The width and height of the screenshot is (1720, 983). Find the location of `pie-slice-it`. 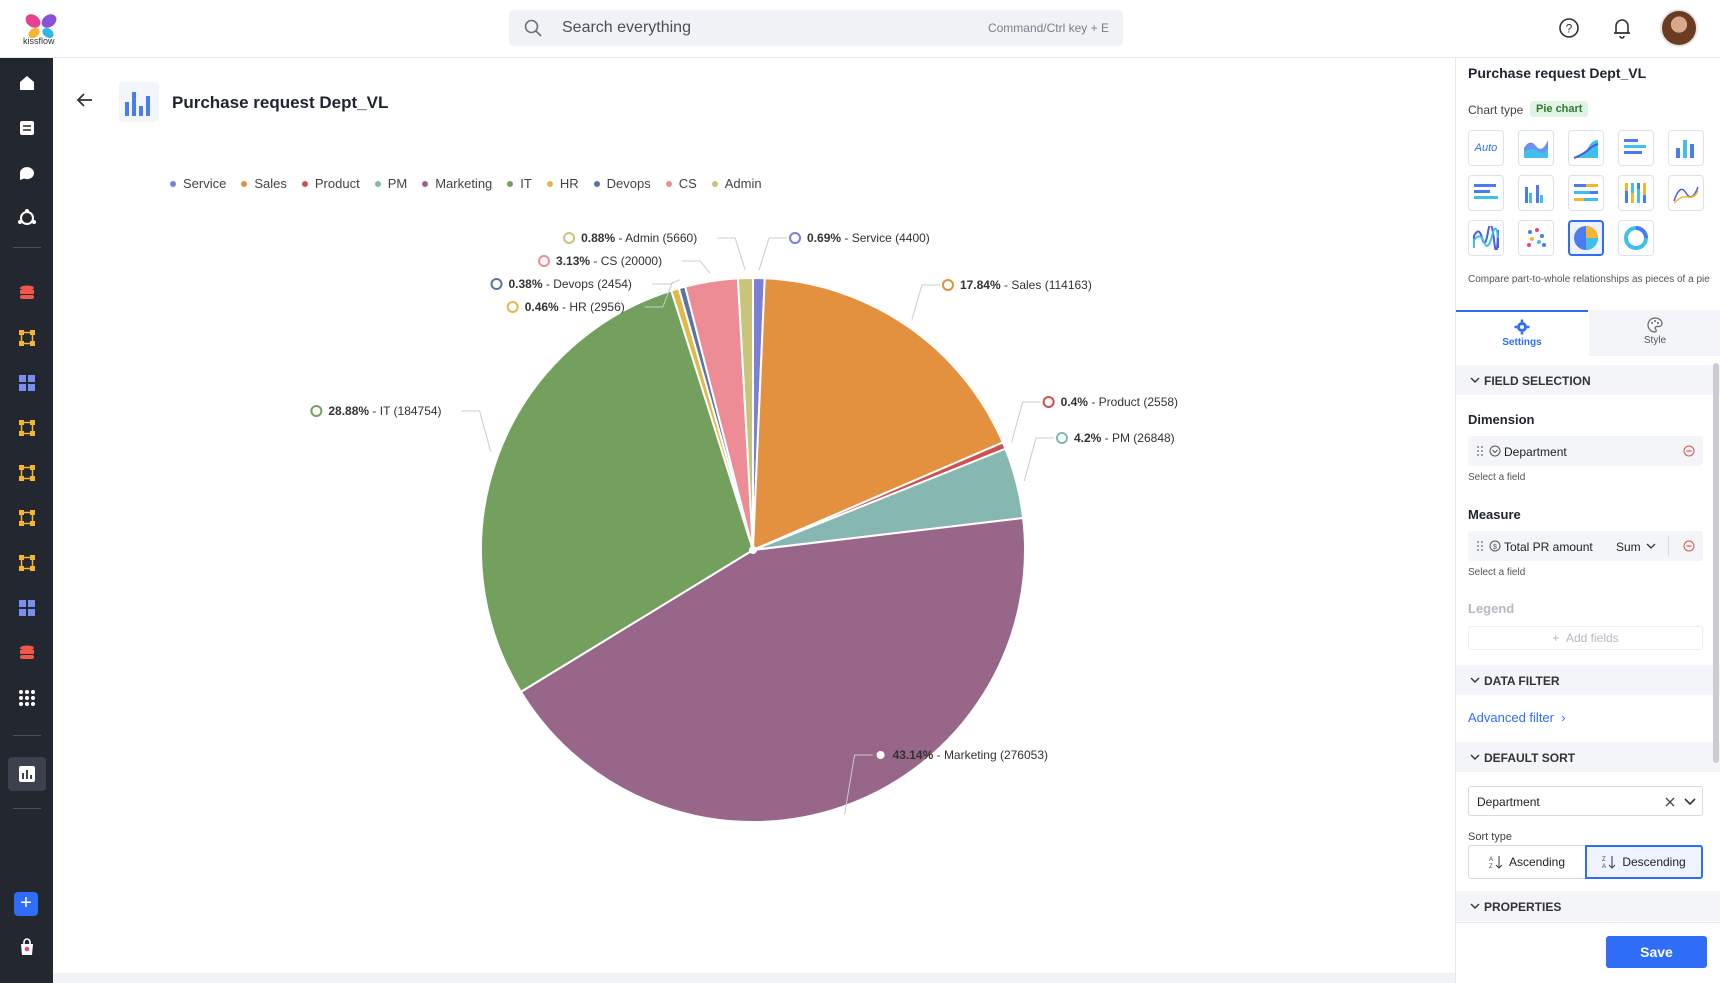

pie-slice-it is located at coordinates (617, 491).